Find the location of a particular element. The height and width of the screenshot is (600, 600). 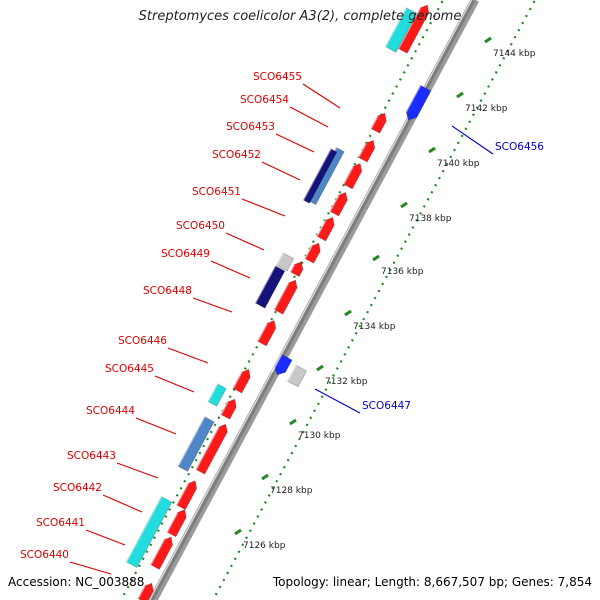

reverse-gene-sco6447 is located at coordinates (282, 364).